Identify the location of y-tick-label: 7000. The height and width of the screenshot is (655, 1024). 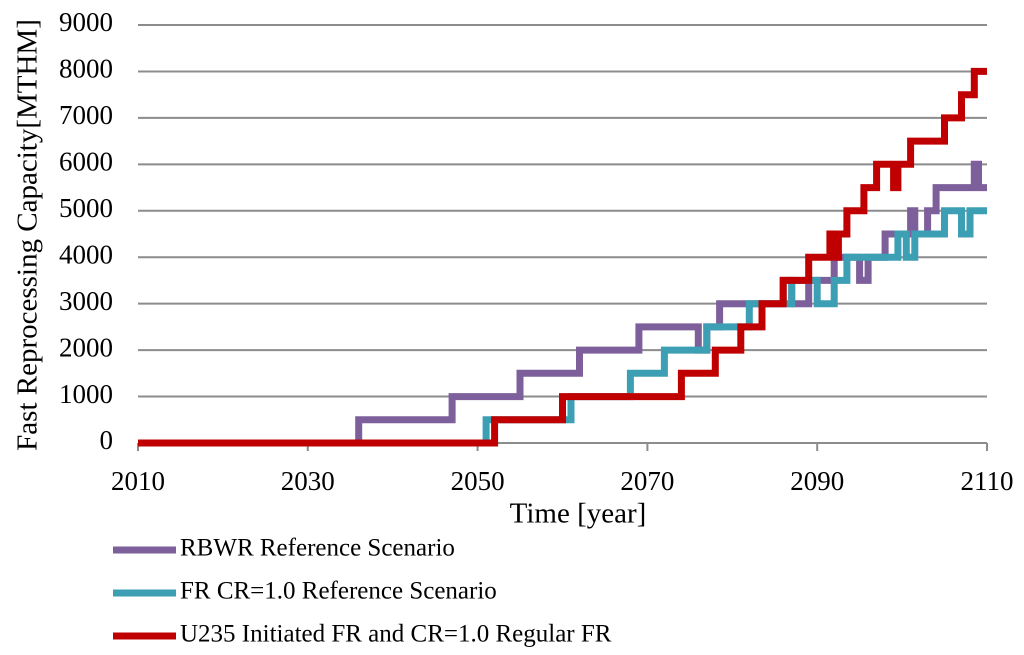
(86, 115).